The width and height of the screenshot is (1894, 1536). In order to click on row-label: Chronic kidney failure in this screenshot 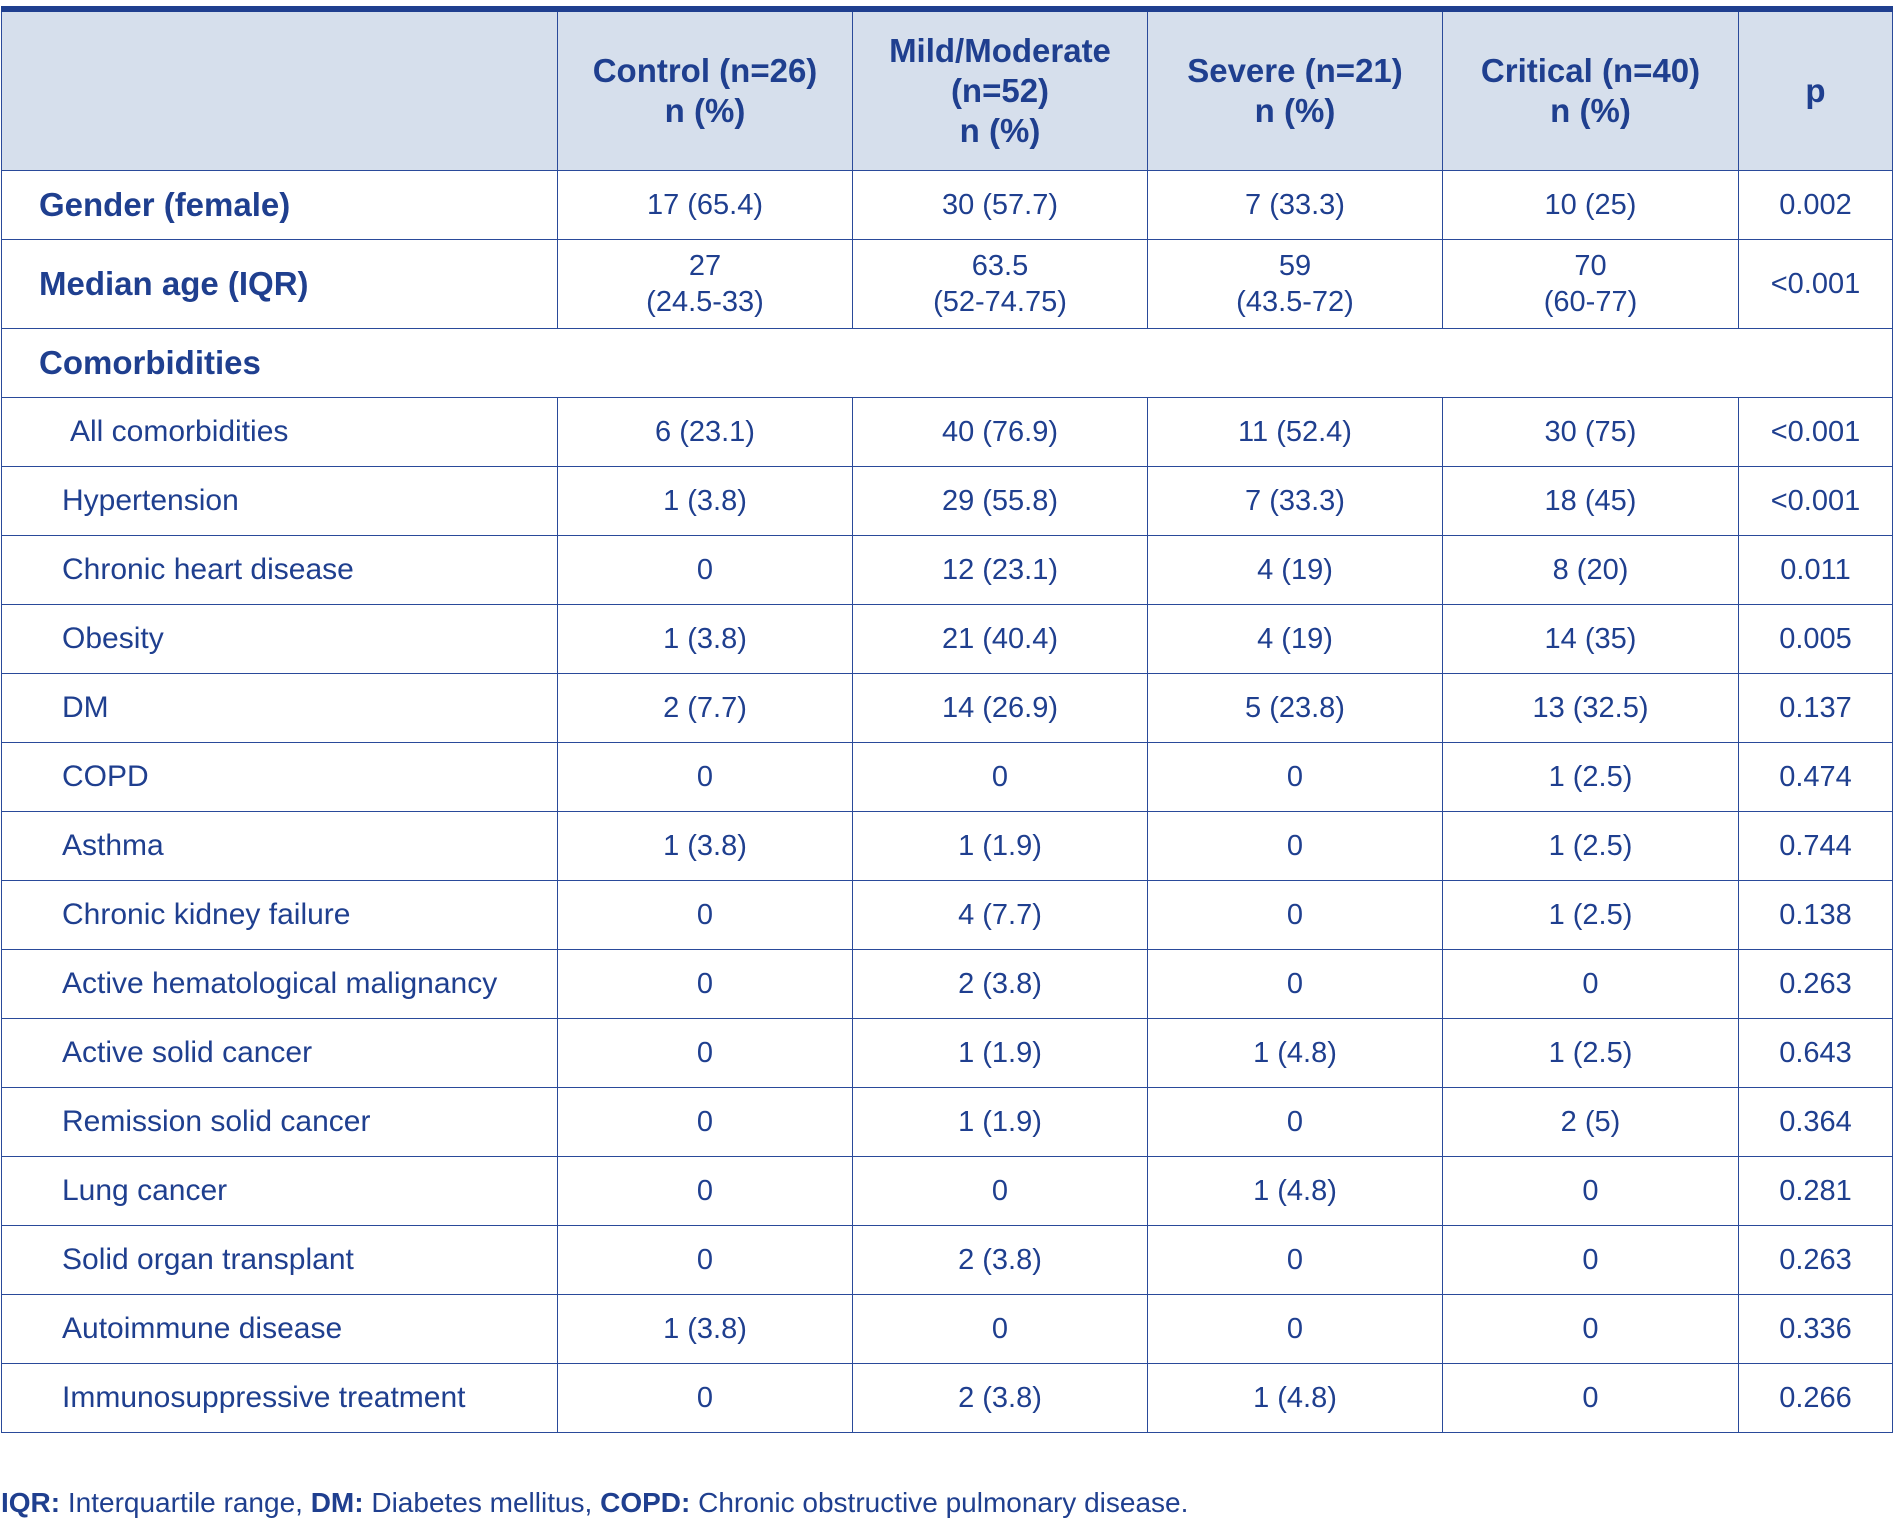, I will do `click(279, 915)`.